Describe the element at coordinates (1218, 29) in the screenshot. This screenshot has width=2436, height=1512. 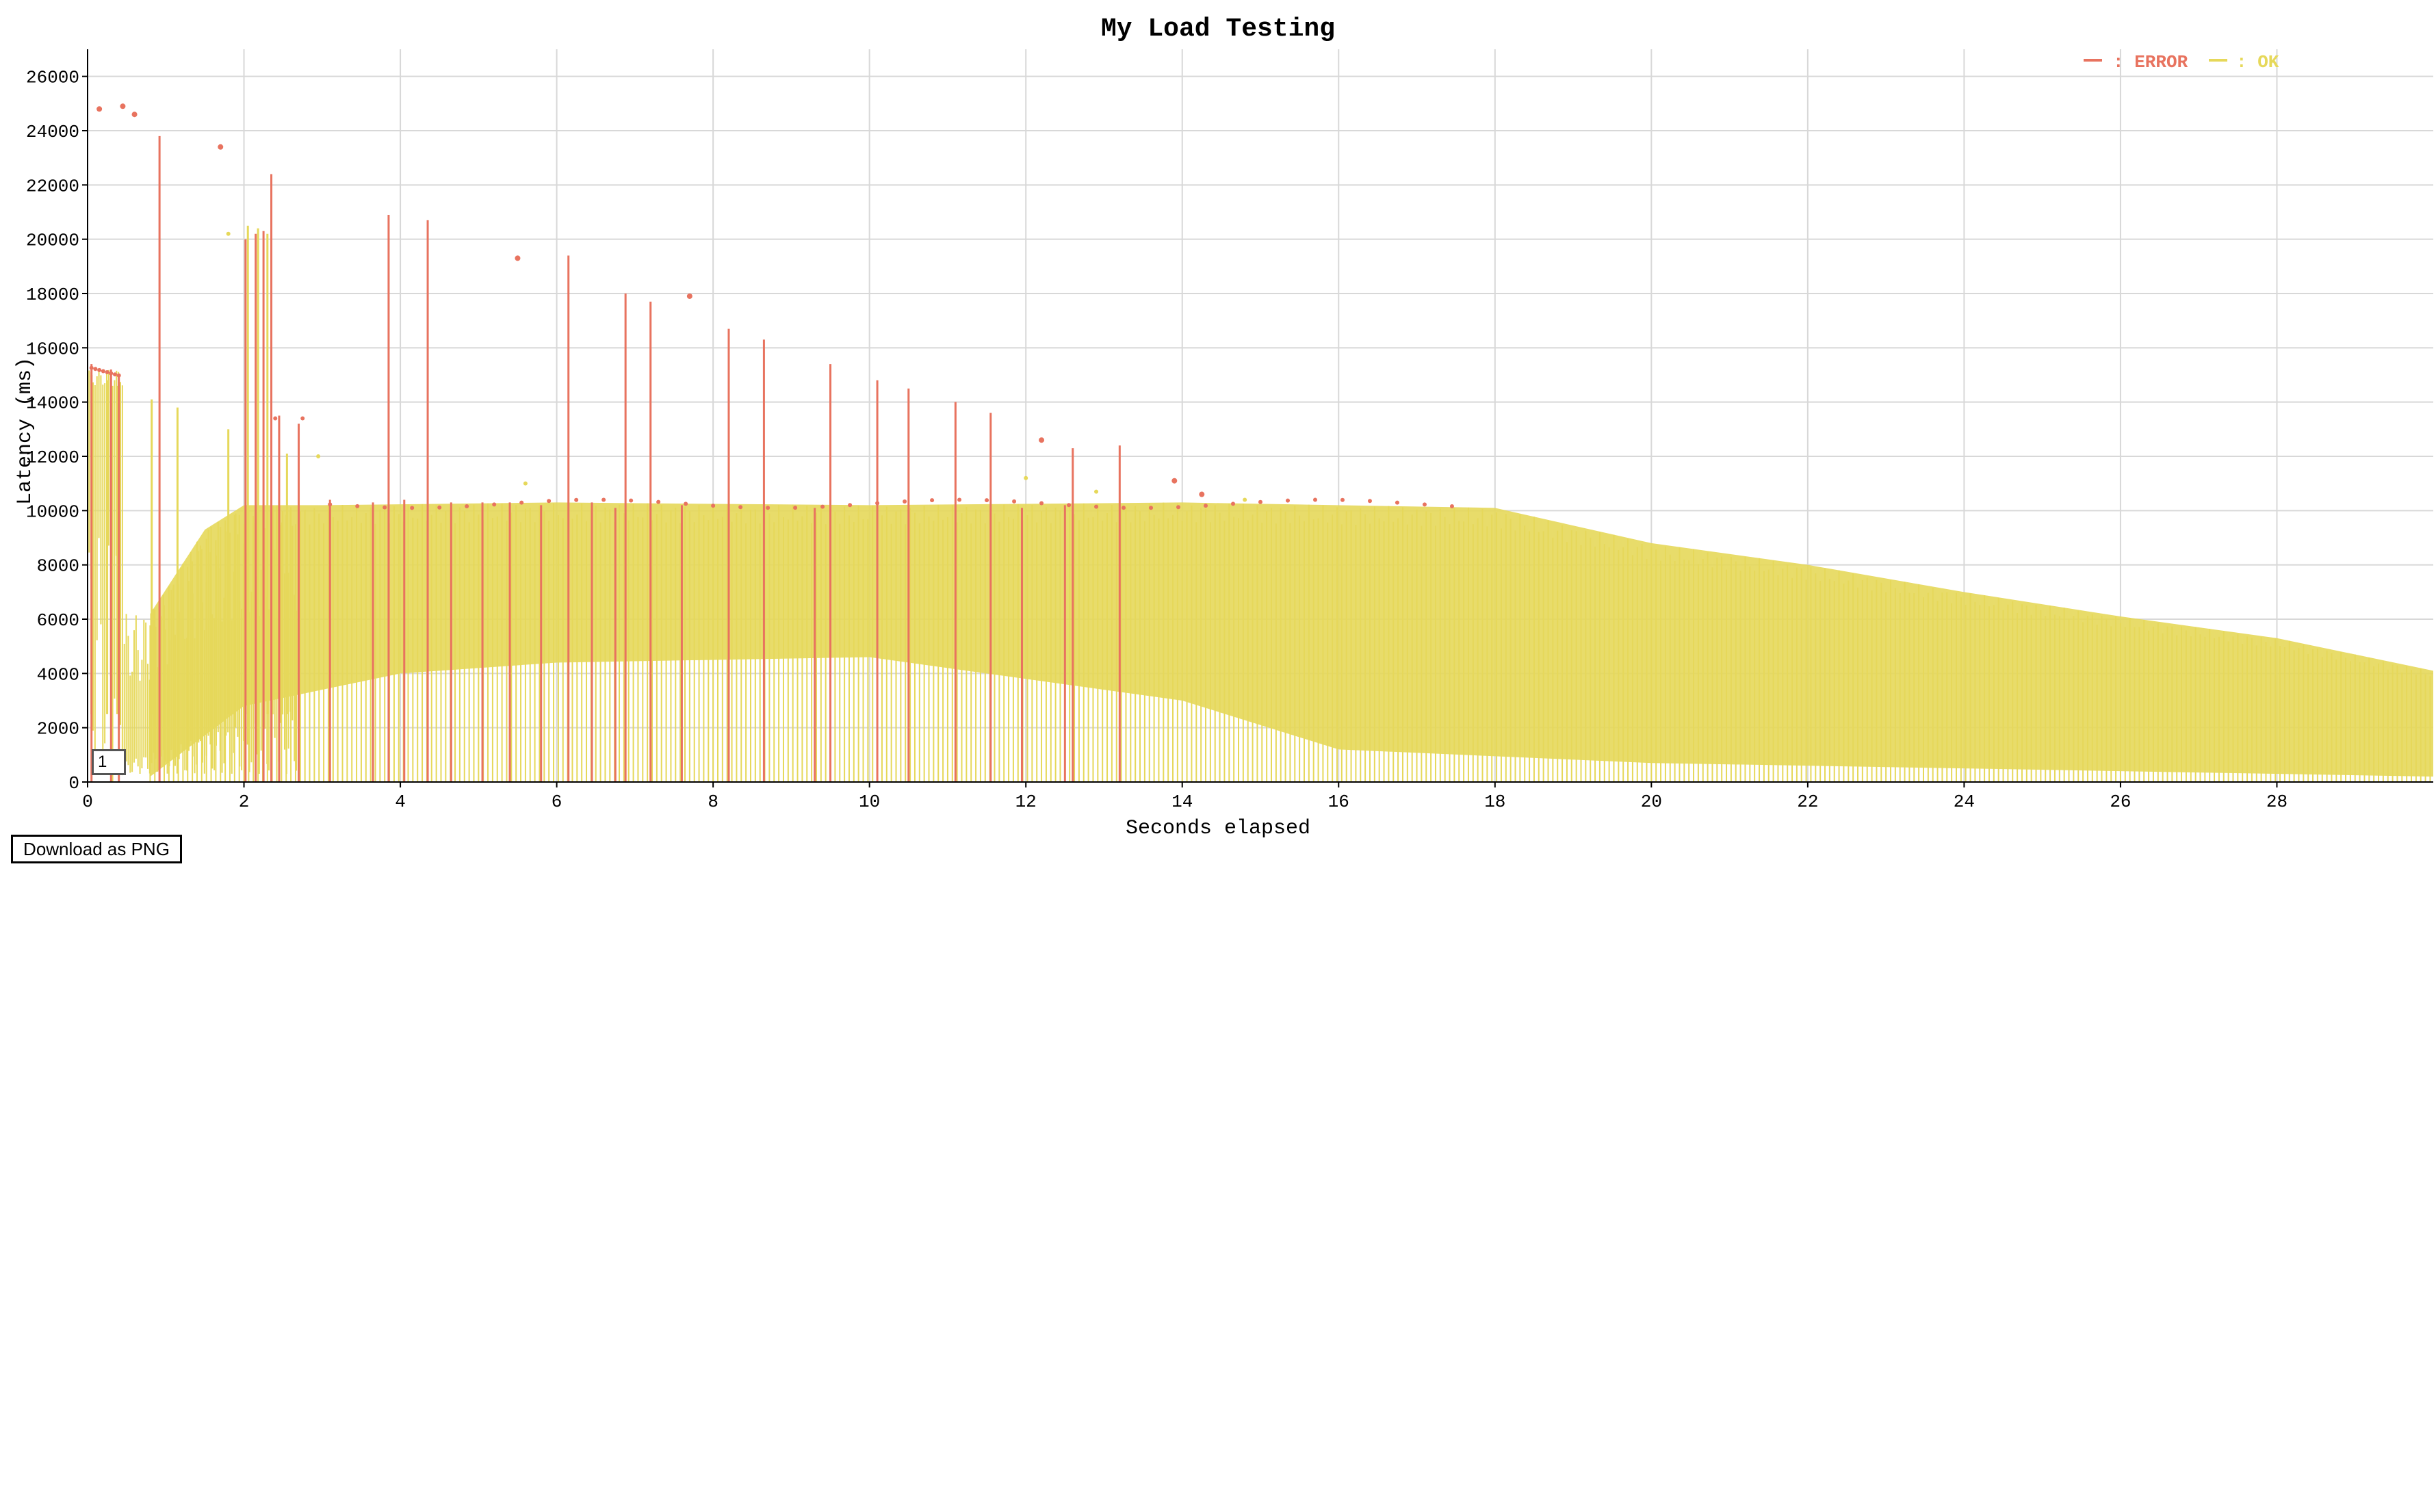
I see `chart-title: My Load Testing` at that location.